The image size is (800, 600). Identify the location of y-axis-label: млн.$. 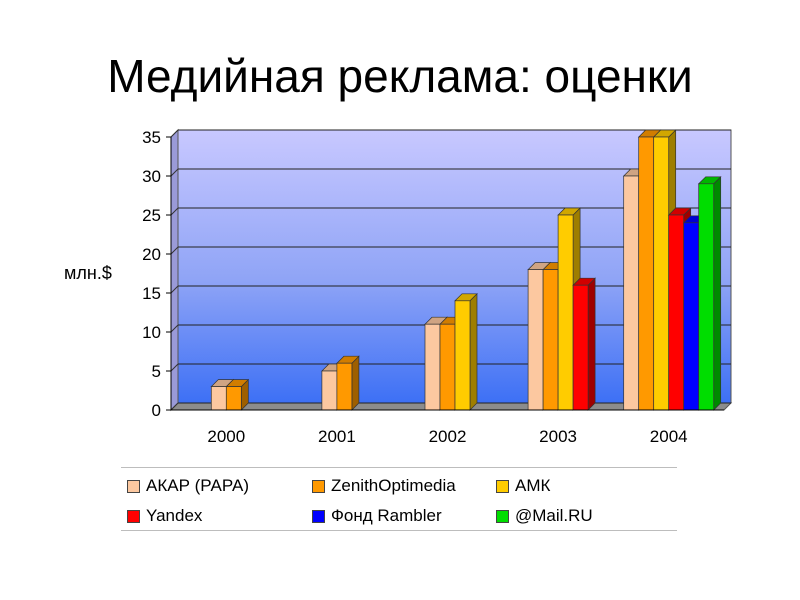
(88, 273).